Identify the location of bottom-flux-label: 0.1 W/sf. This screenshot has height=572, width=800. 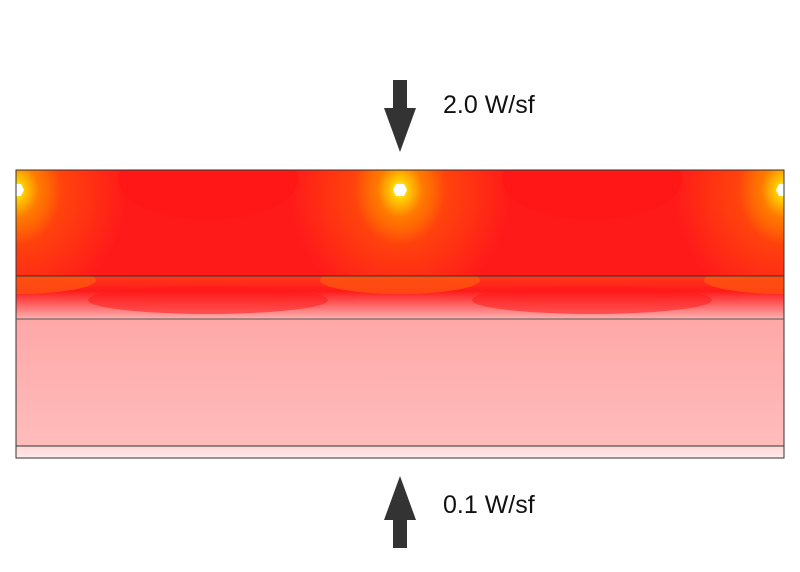
(489, 505).